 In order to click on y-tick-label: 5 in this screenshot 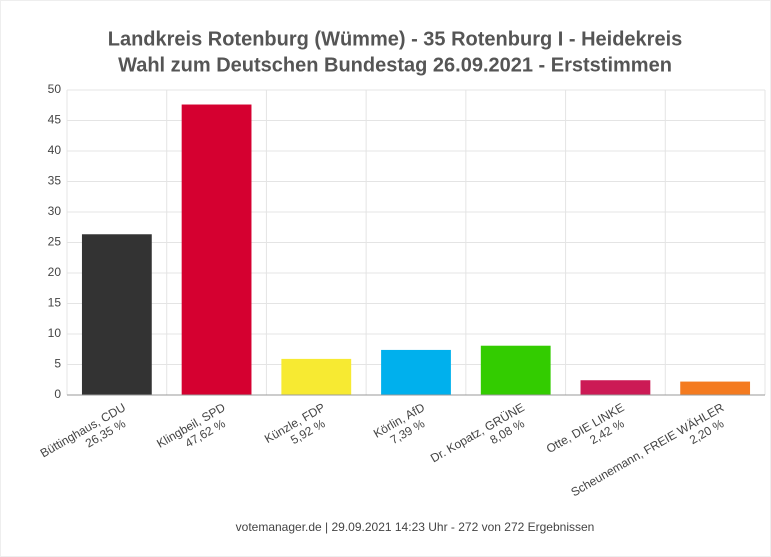, I will do `click(57, 364)`.